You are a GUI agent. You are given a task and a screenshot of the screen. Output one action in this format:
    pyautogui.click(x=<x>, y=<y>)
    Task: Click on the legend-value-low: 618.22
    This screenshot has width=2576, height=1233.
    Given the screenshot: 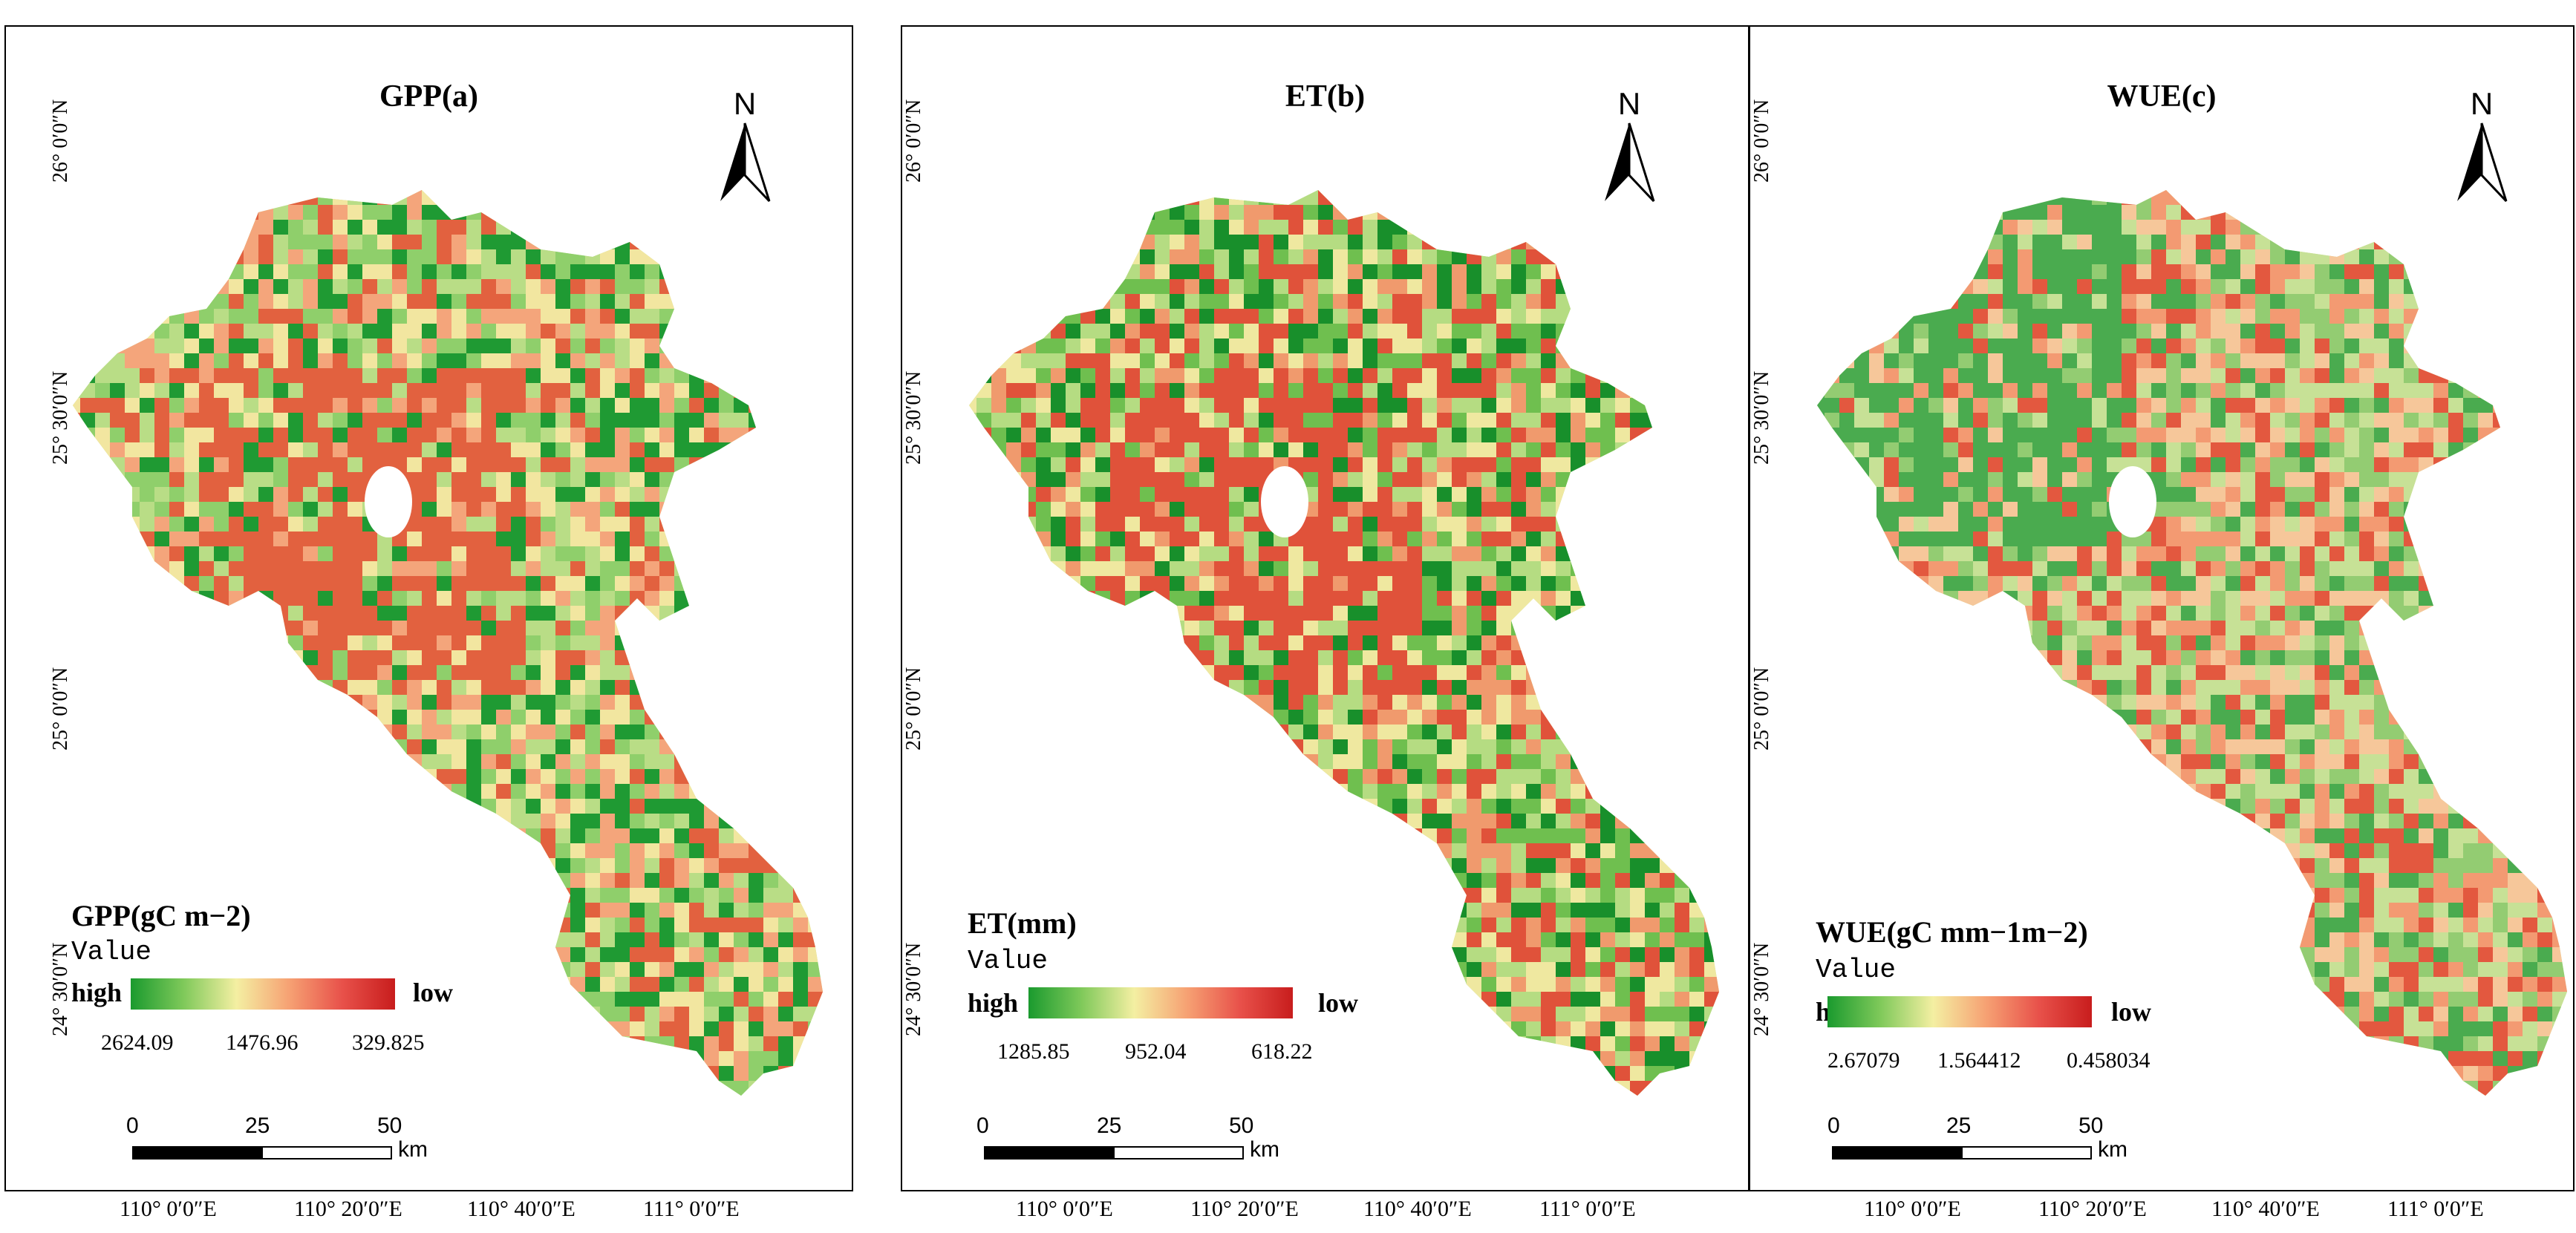 What is the action you would take?
    pyautogui.click(x=1282, y=1051)
    